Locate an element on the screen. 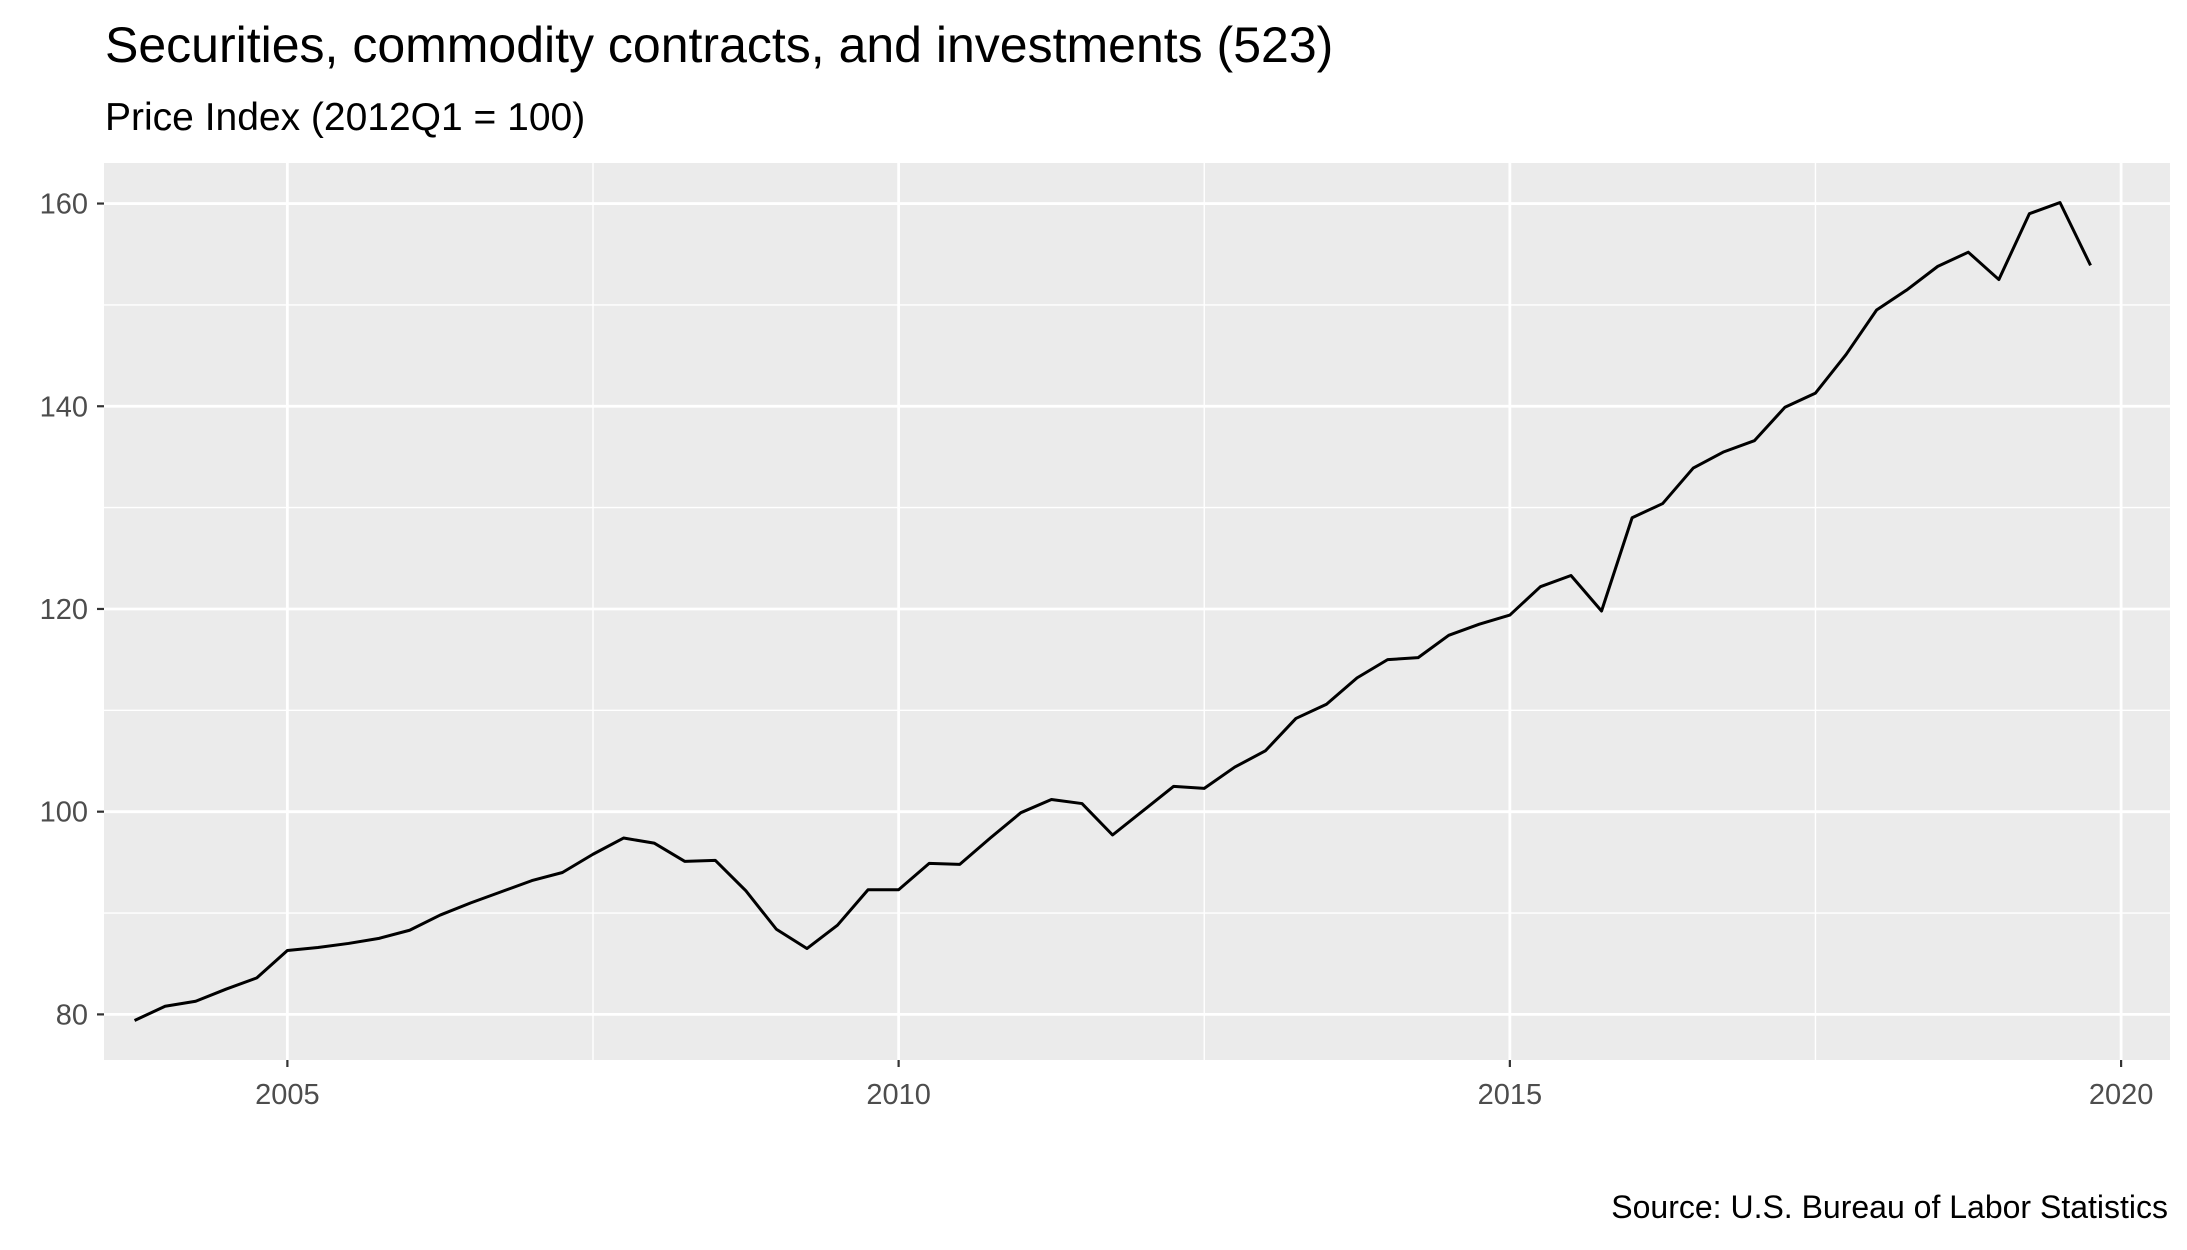 The width and height of the screenshot is (2187, 1250). chart-subtitle: Price Index (2012Q1 = 100) is located at coordinates (345, 117).